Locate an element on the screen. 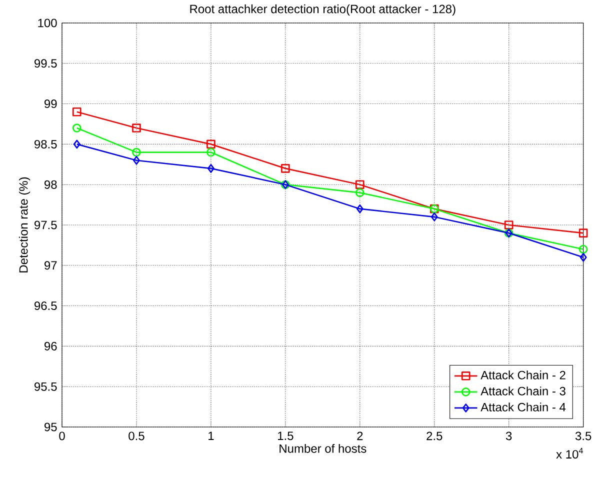  y-tick-label: 98.5 is located at coordinates (45, 144).